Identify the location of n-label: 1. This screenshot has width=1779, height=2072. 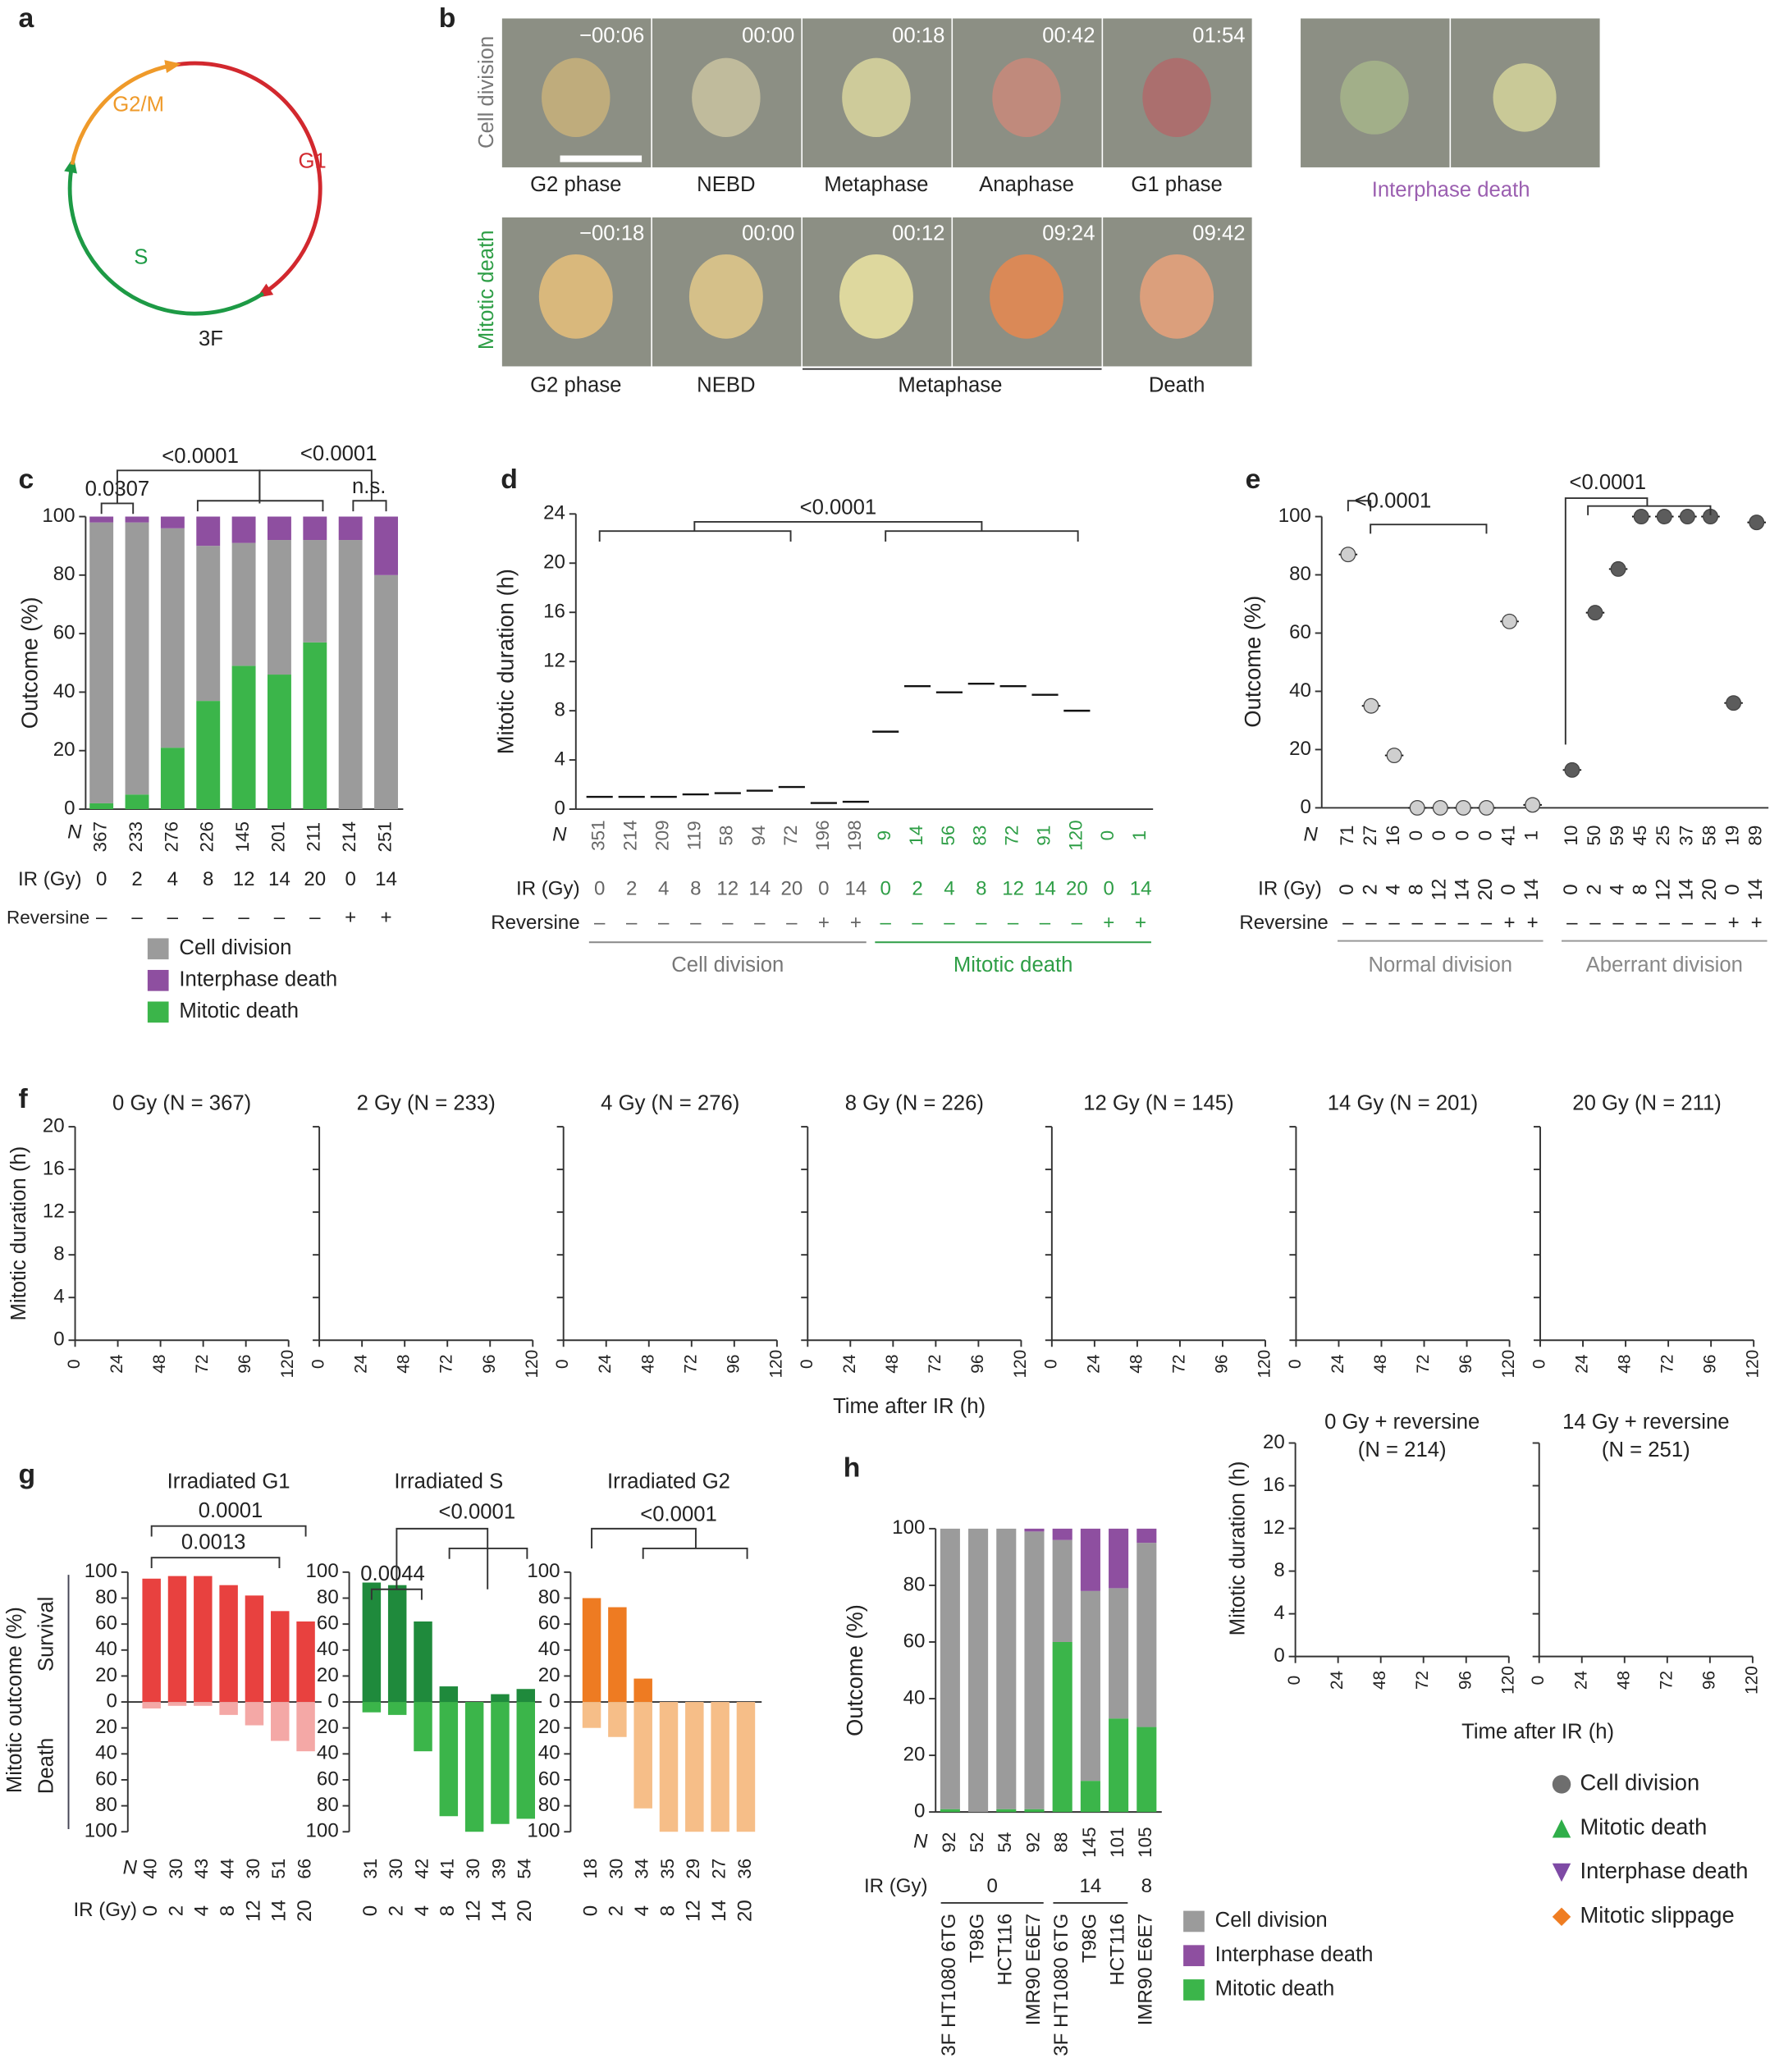
(1531, 835).